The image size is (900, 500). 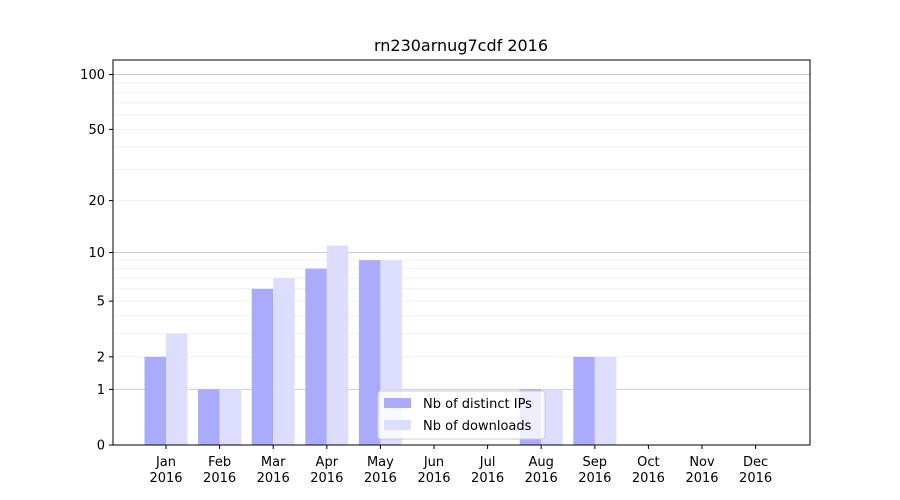 What do you see at coordinates (397, 425) in the screenshot?
I see `legend-swatch-downloads` at bounding box center [397, 425].